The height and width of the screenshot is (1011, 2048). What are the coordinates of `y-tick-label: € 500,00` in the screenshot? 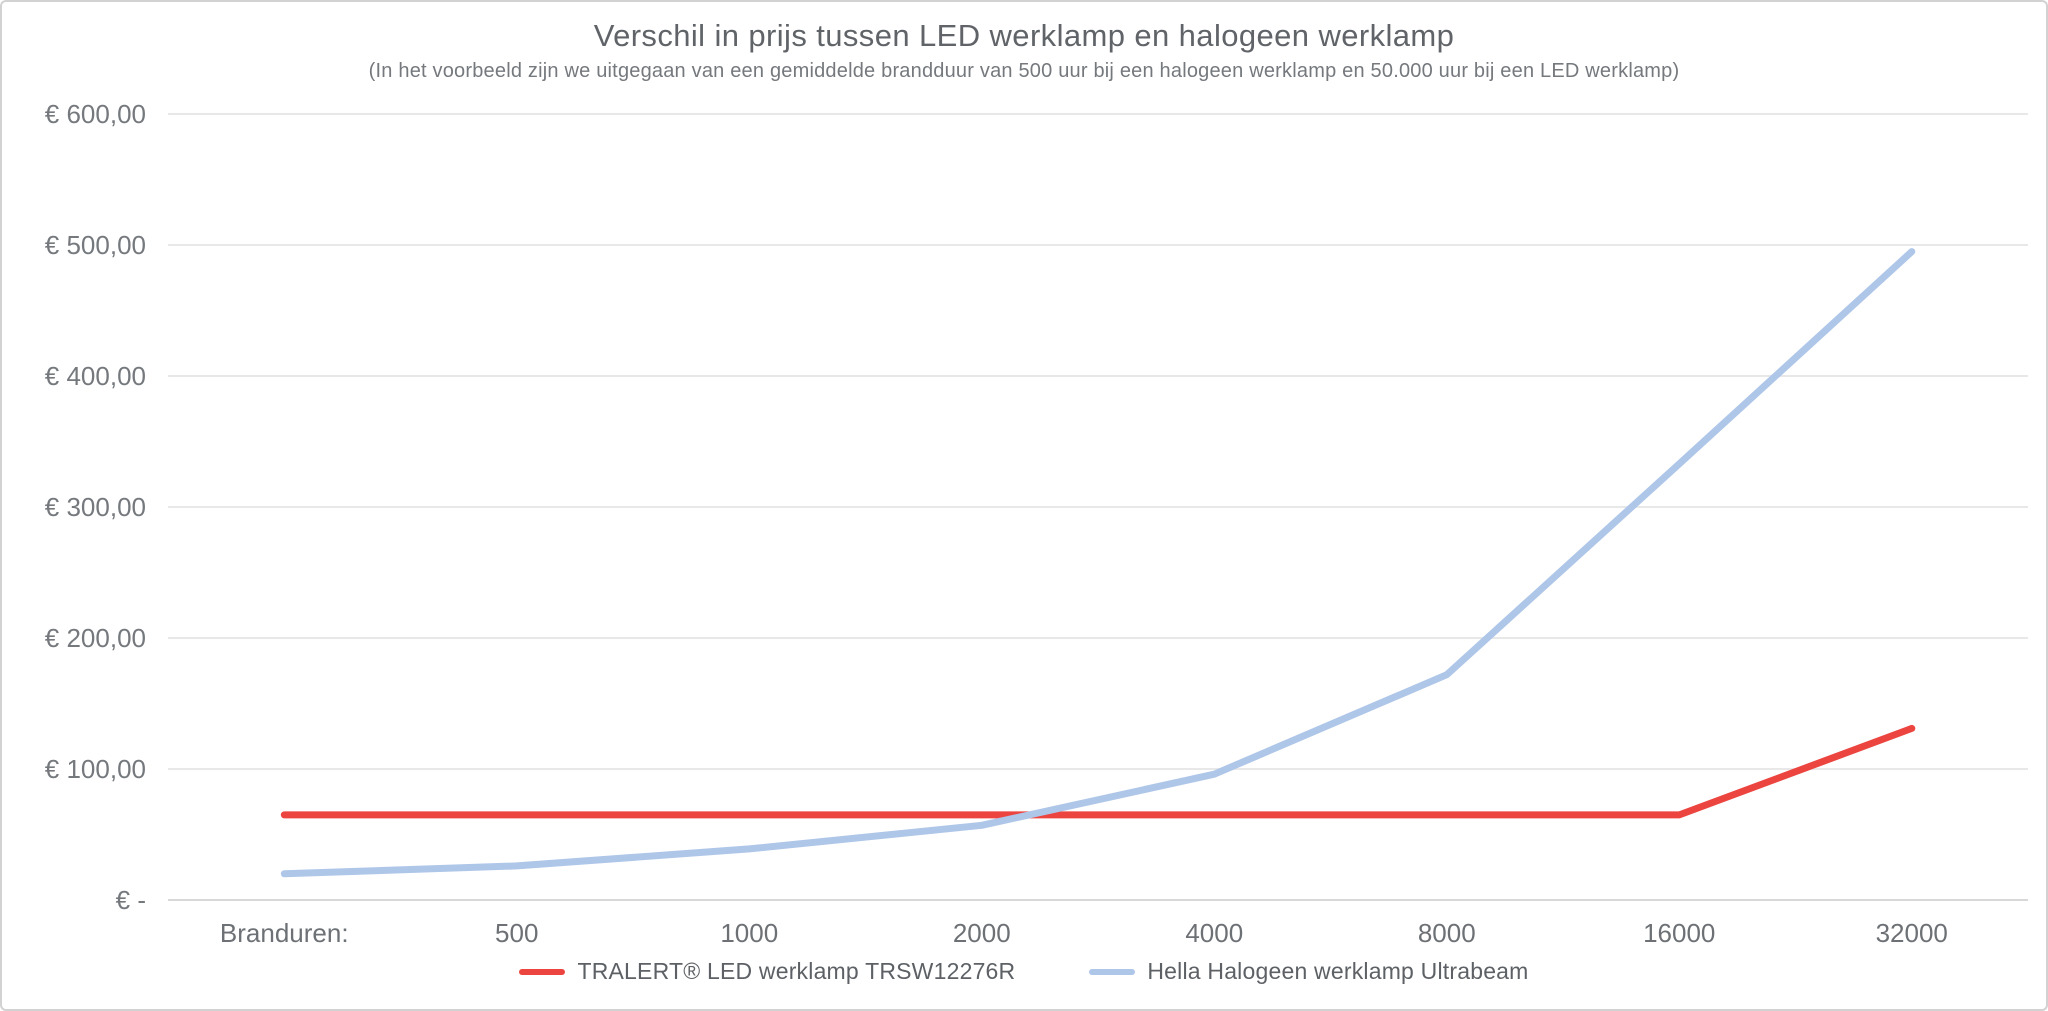 It's located at (95, 245).